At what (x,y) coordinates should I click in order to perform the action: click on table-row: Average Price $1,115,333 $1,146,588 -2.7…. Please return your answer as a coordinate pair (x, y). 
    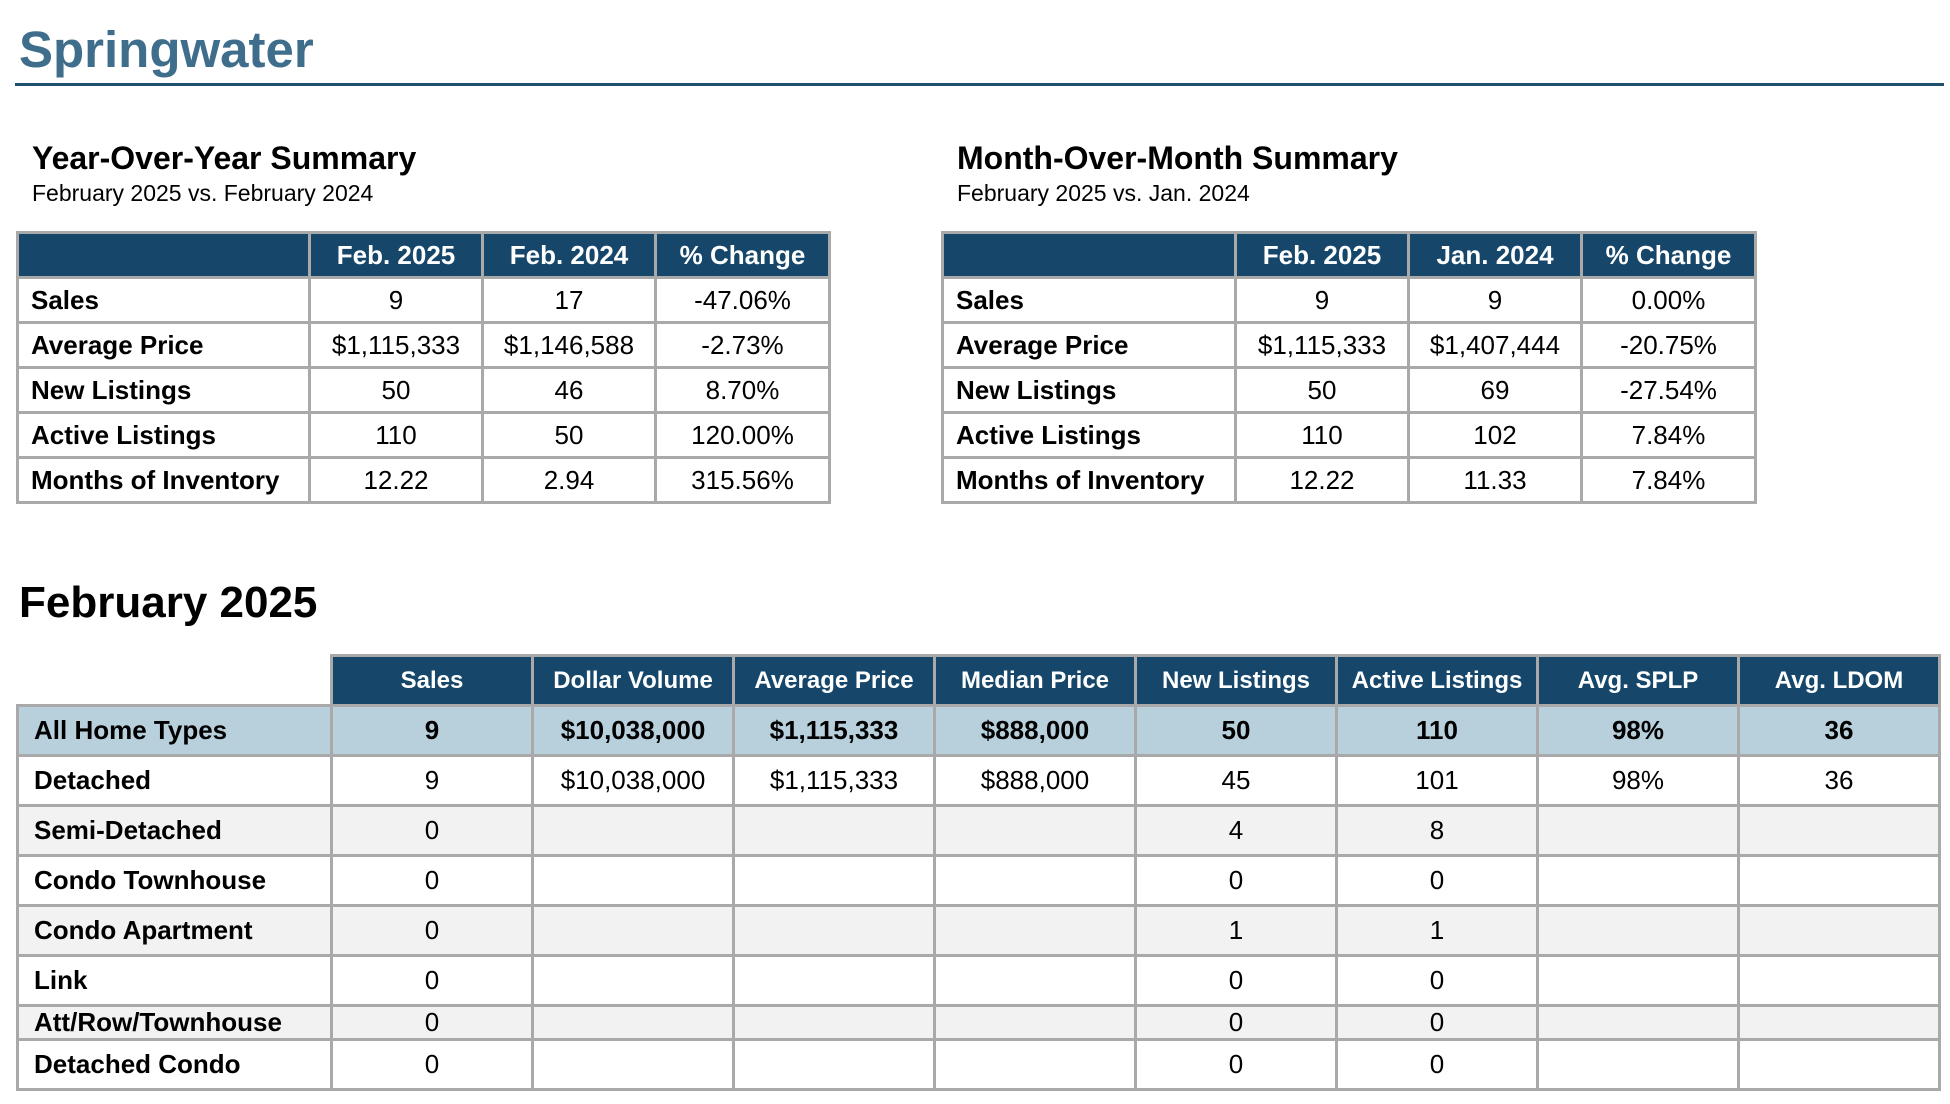
    Looking at the image, I should click on (423, 345).